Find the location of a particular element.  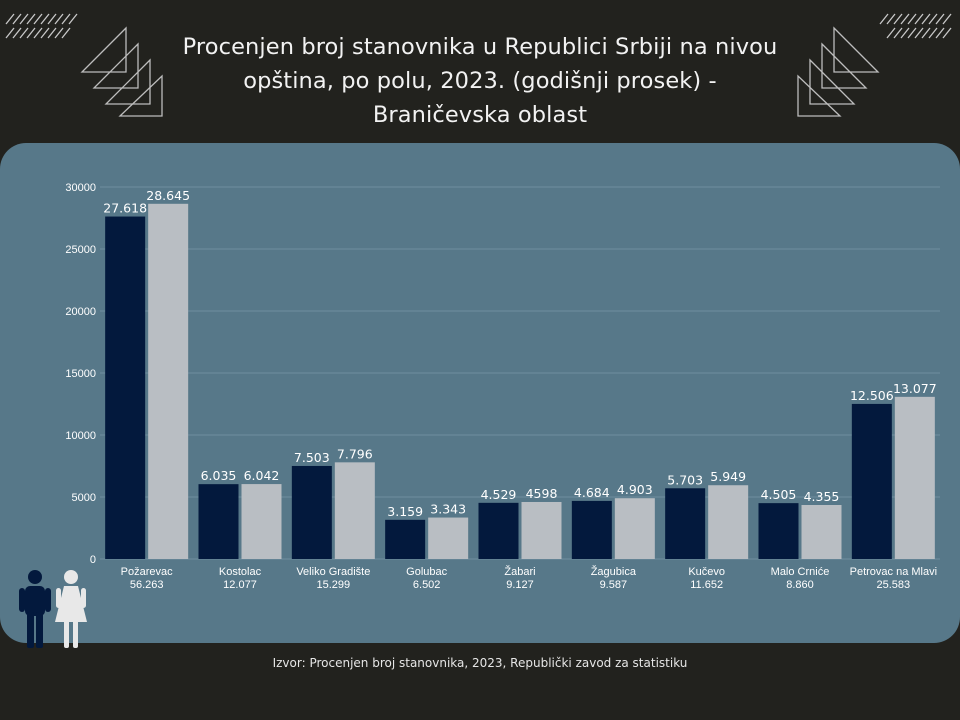

category-label: Žagubica is located at coordinates (614, 571).